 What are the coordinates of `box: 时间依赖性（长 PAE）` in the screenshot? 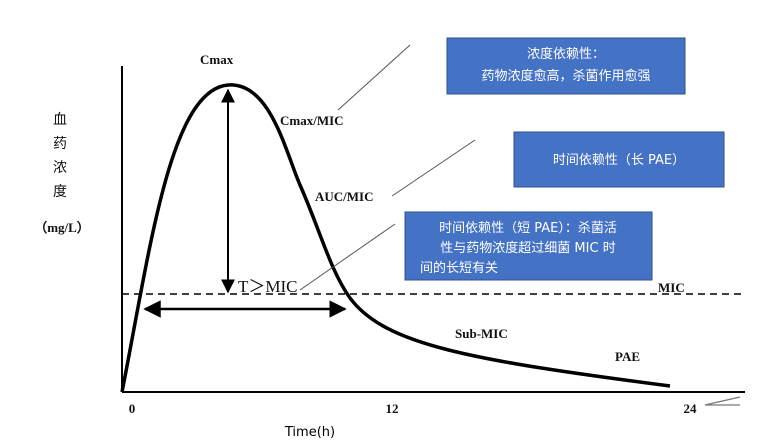 It's located at (619, 159).